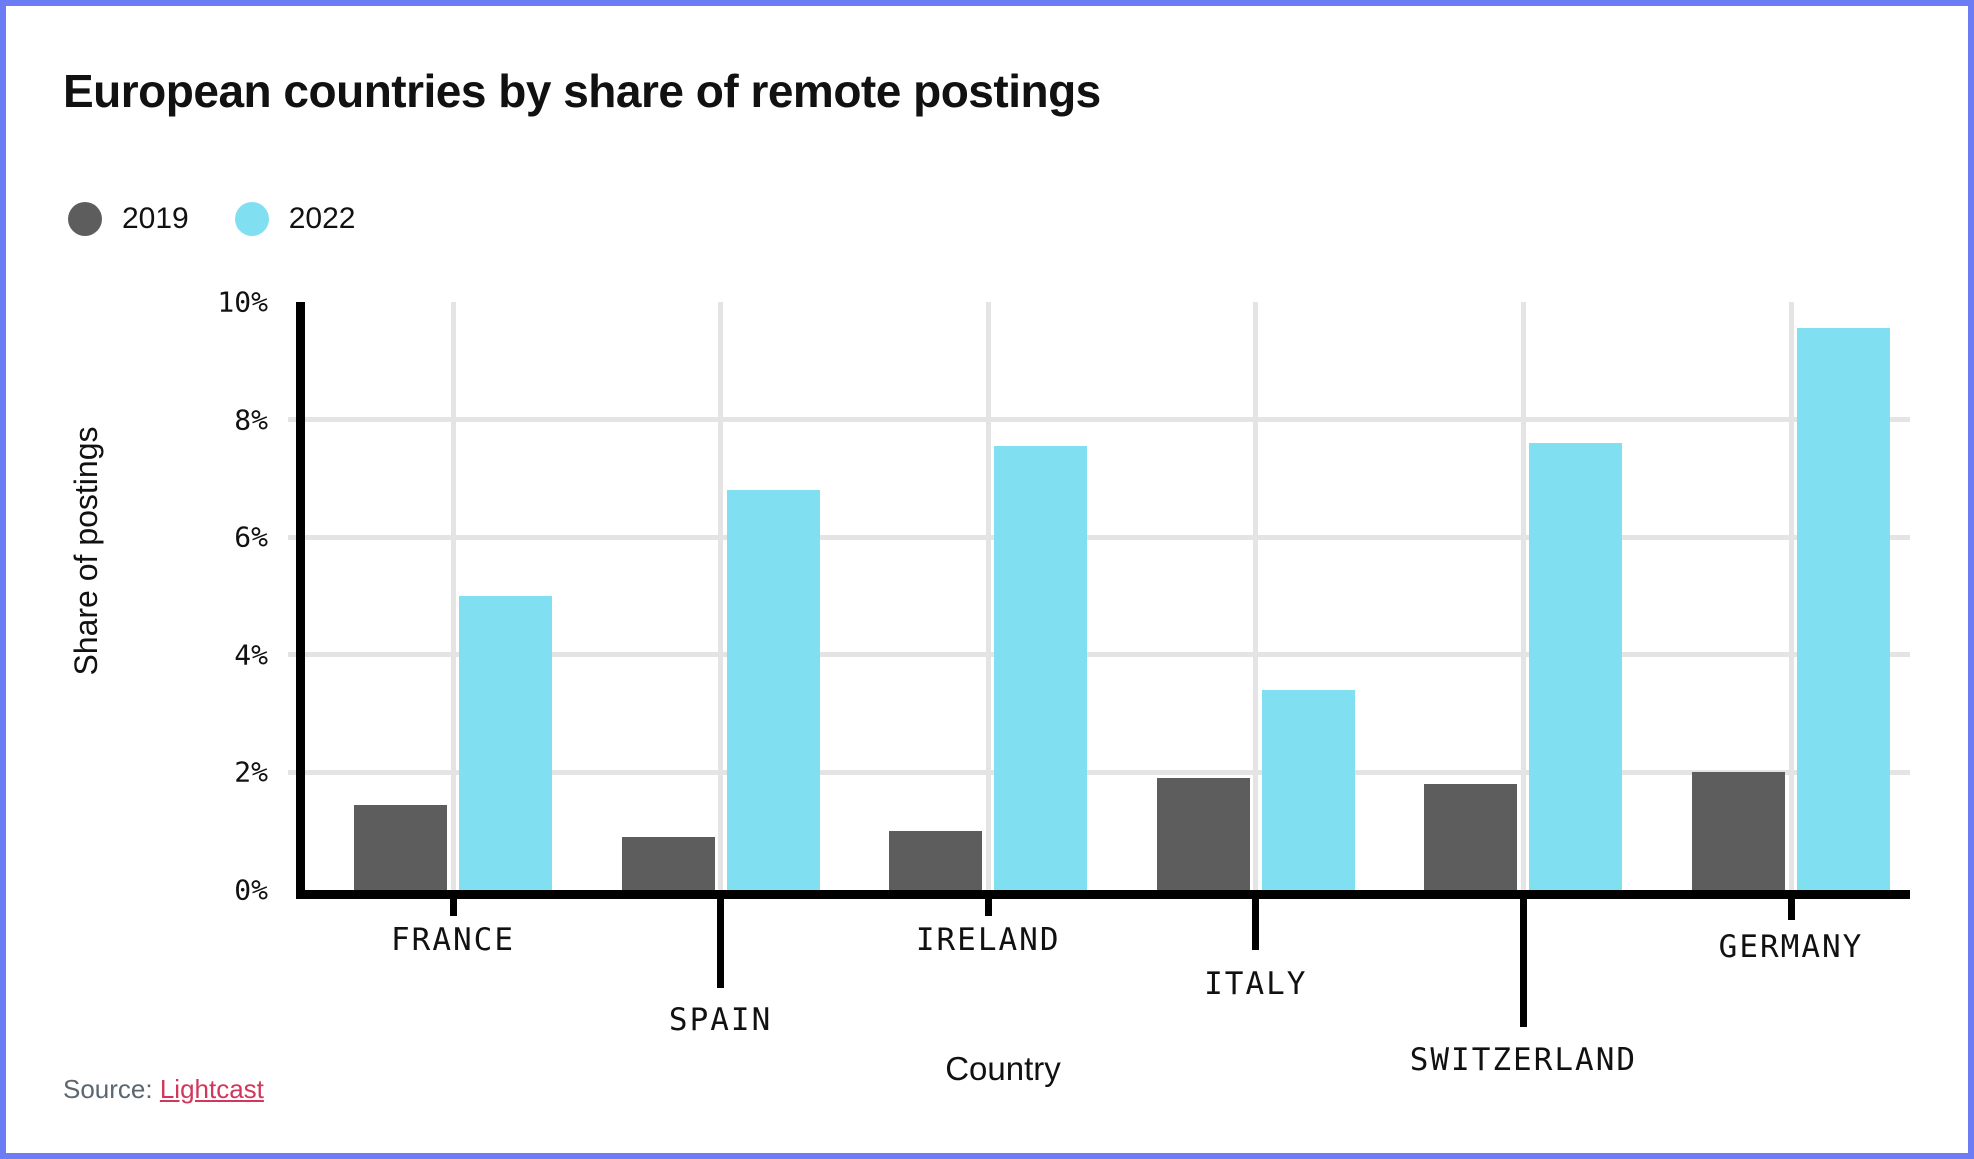 The width and height of the screenshot is (1974, 1159). I want to click on legend-item-2019: 2019, so click(128, 219).